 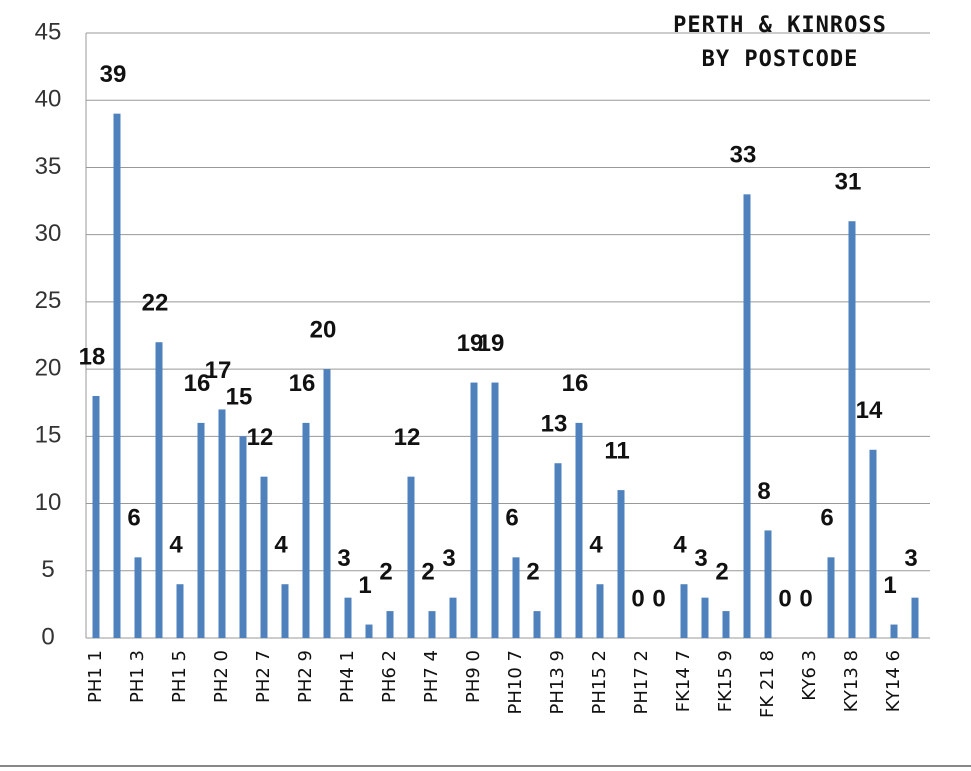 I want to click on x-tick-label: KY14 6, so click(x=893, y=681).